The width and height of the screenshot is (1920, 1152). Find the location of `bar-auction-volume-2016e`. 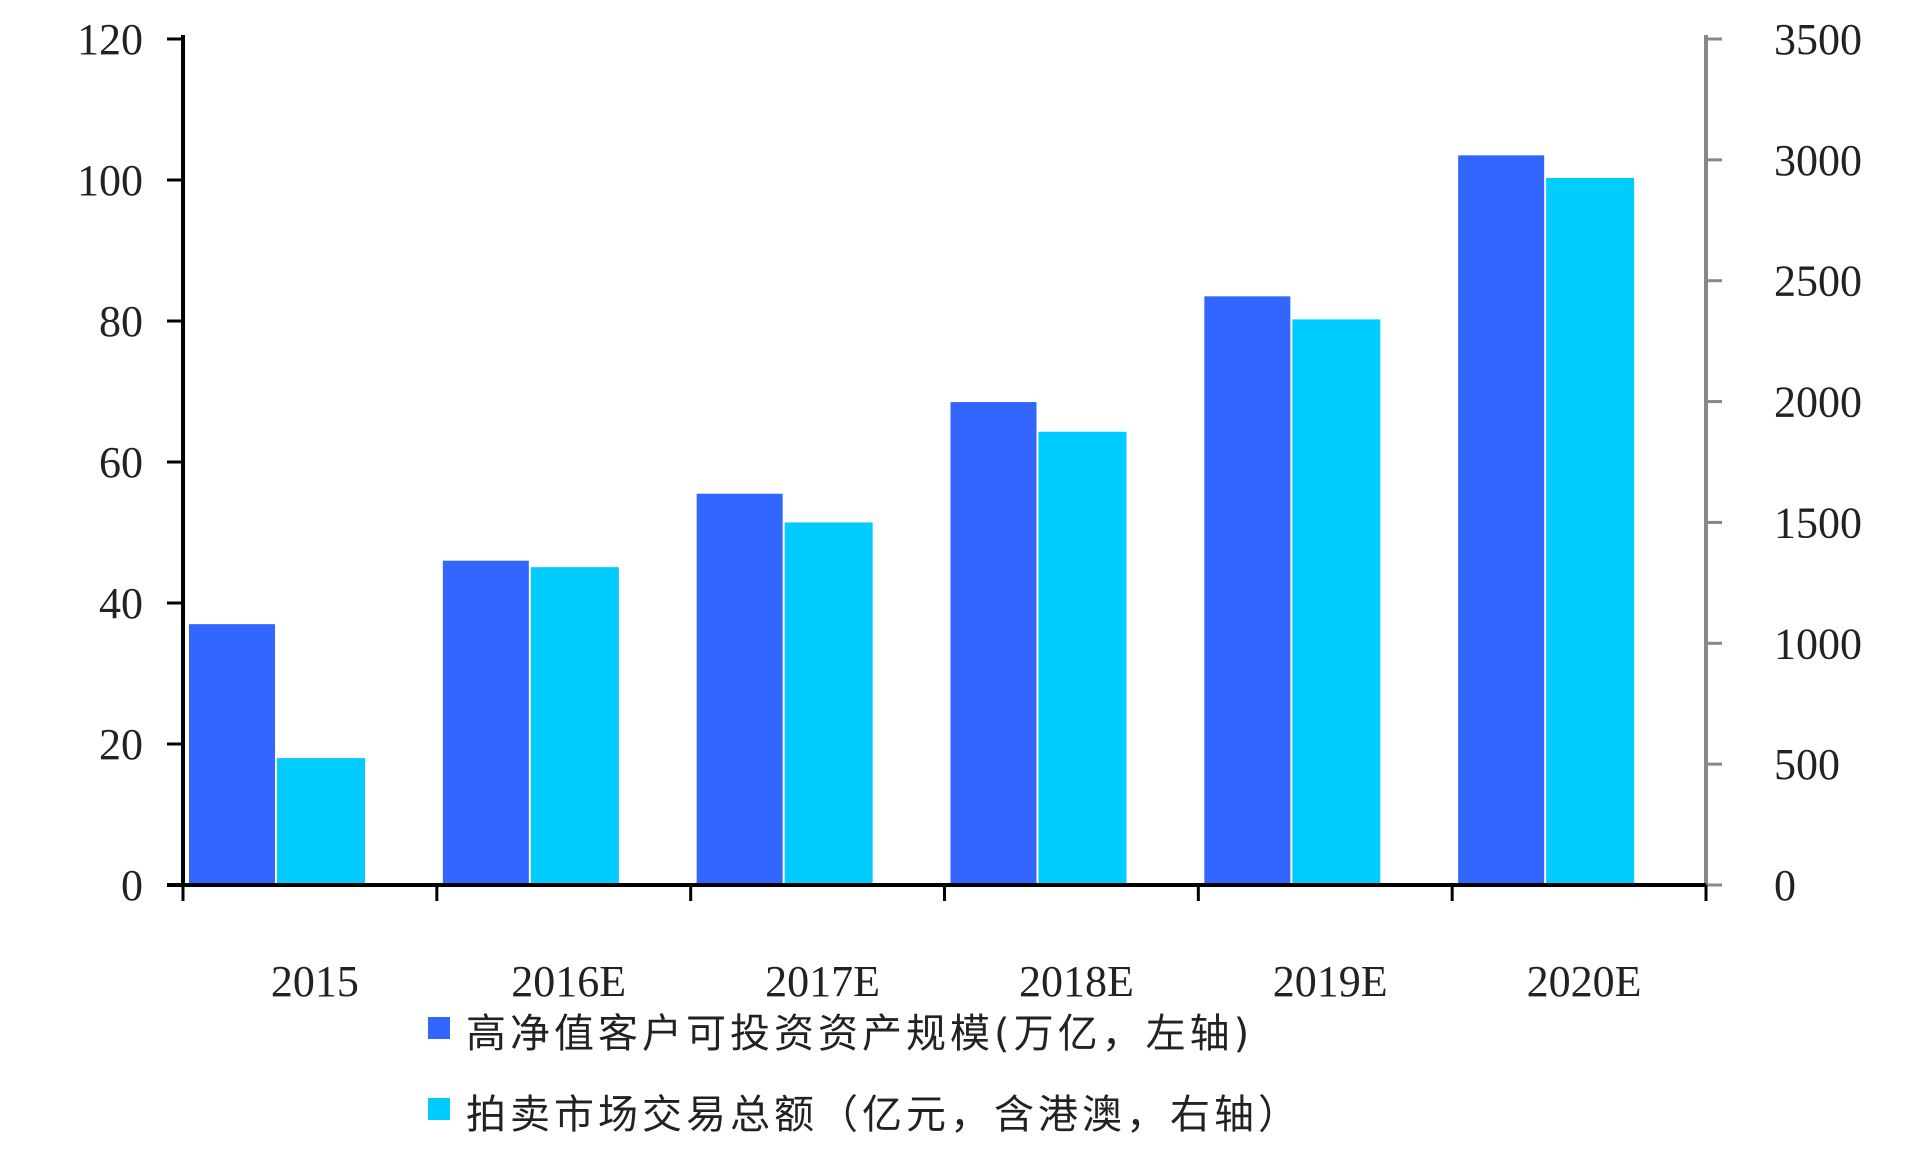

bar-auction-volume-2016e is located at coordinates (574, 726).